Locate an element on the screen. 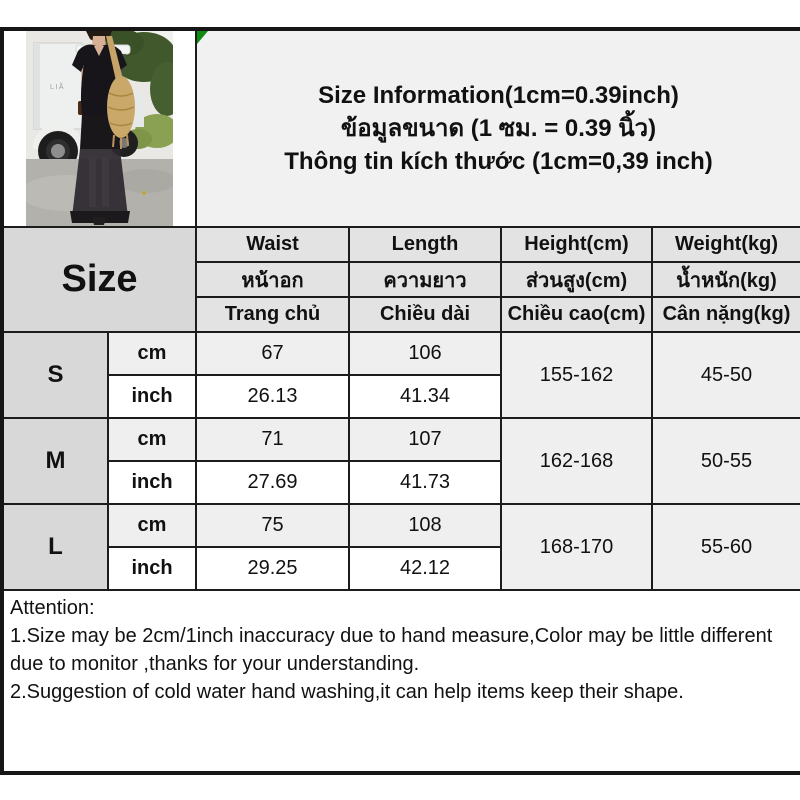  col-header-length-vi: Chiều dài is located at coordinates (425, 314).